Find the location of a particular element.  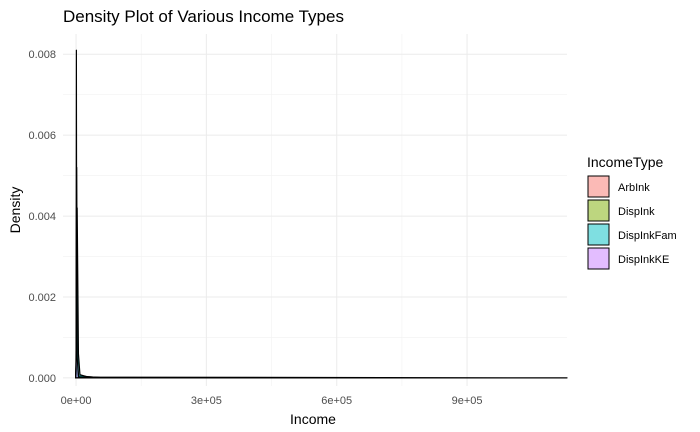

y-tick-label: 0.004 is located at coordinates (42, 217).